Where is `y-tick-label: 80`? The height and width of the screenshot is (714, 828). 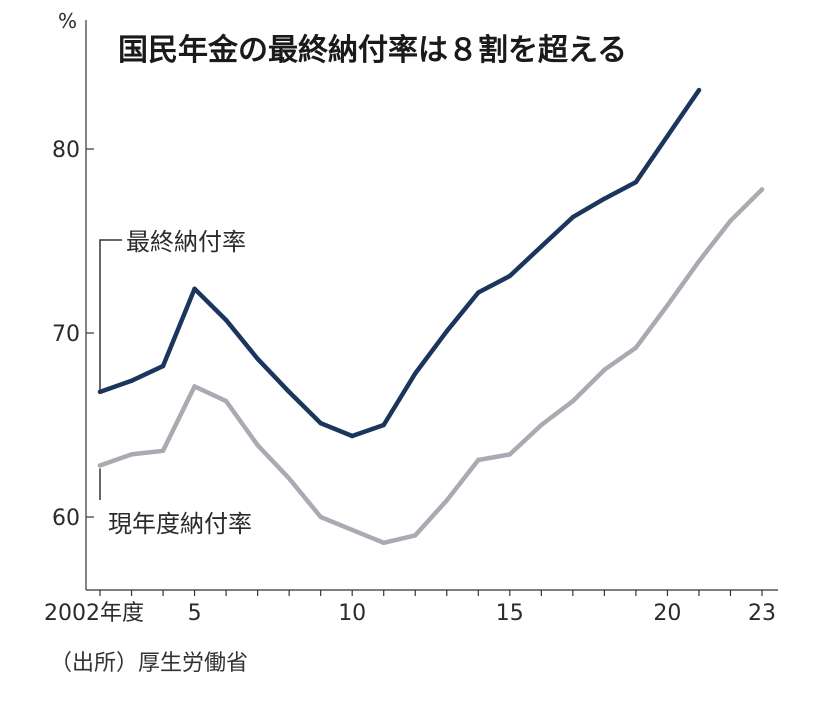 y-tick-label: 80 is located at coordinates (66, 150).